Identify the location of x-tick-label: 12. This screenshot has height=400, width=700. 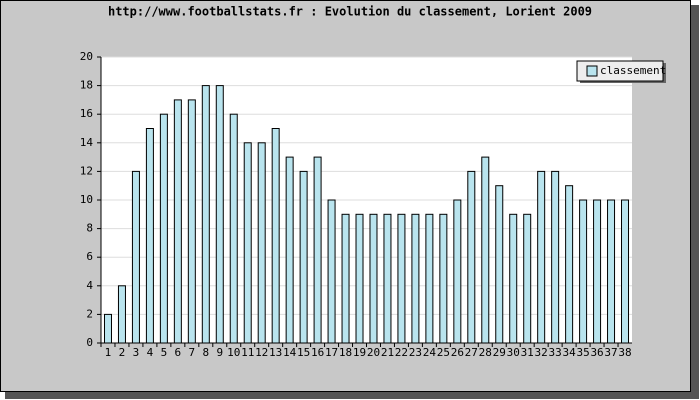
(261, 352).